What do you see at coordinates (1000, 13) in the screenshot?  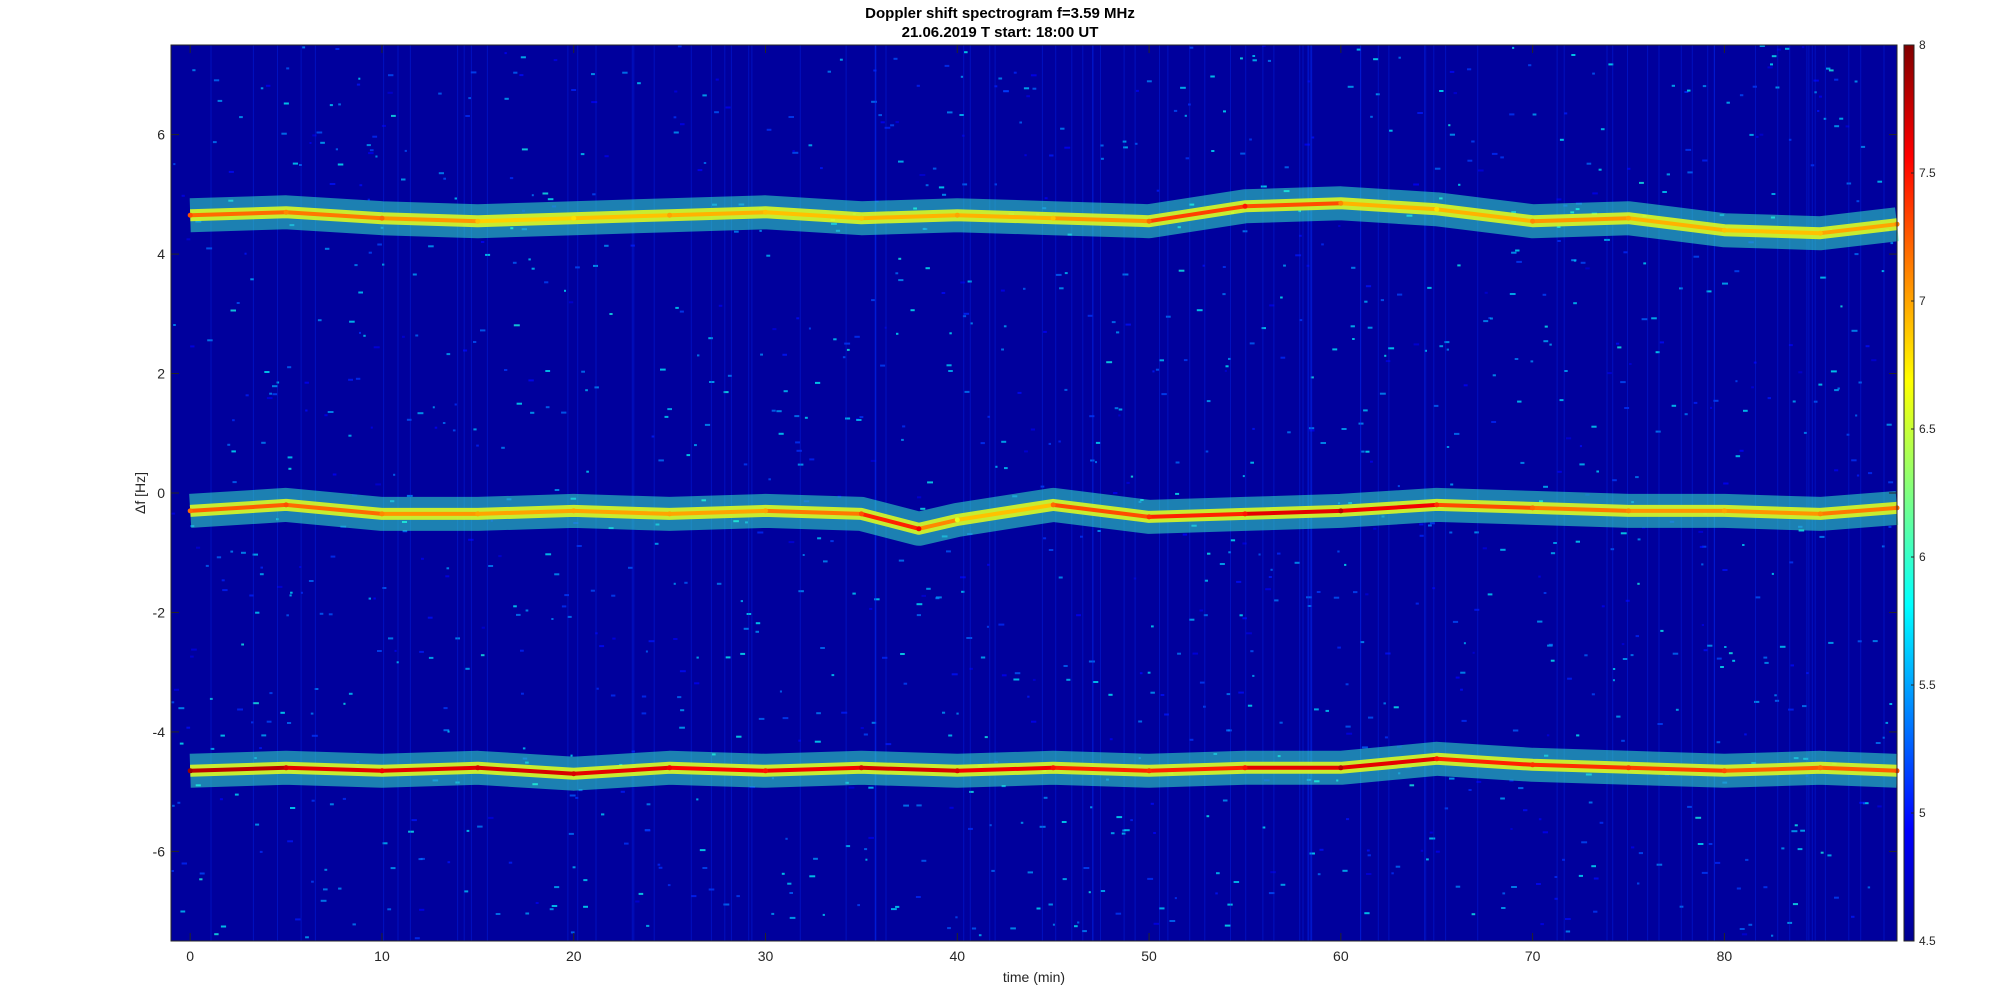 I see `chart-title: Doppler shift spectrogram f=3.59 MHz` at bounding box center [1000, 13].